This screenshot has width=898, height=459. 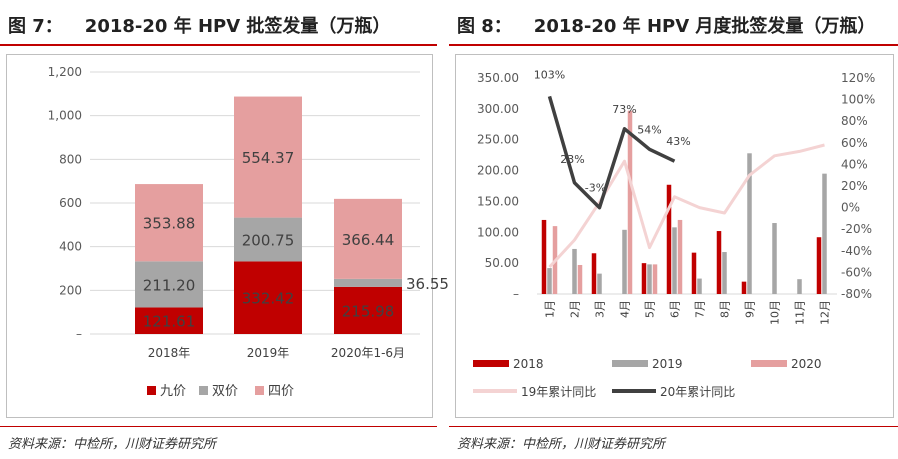 What do you see at coordinates (854, 121) in the screenshot?
I see `y-right-tick-label: 80%` at bounding box center [854, 121].